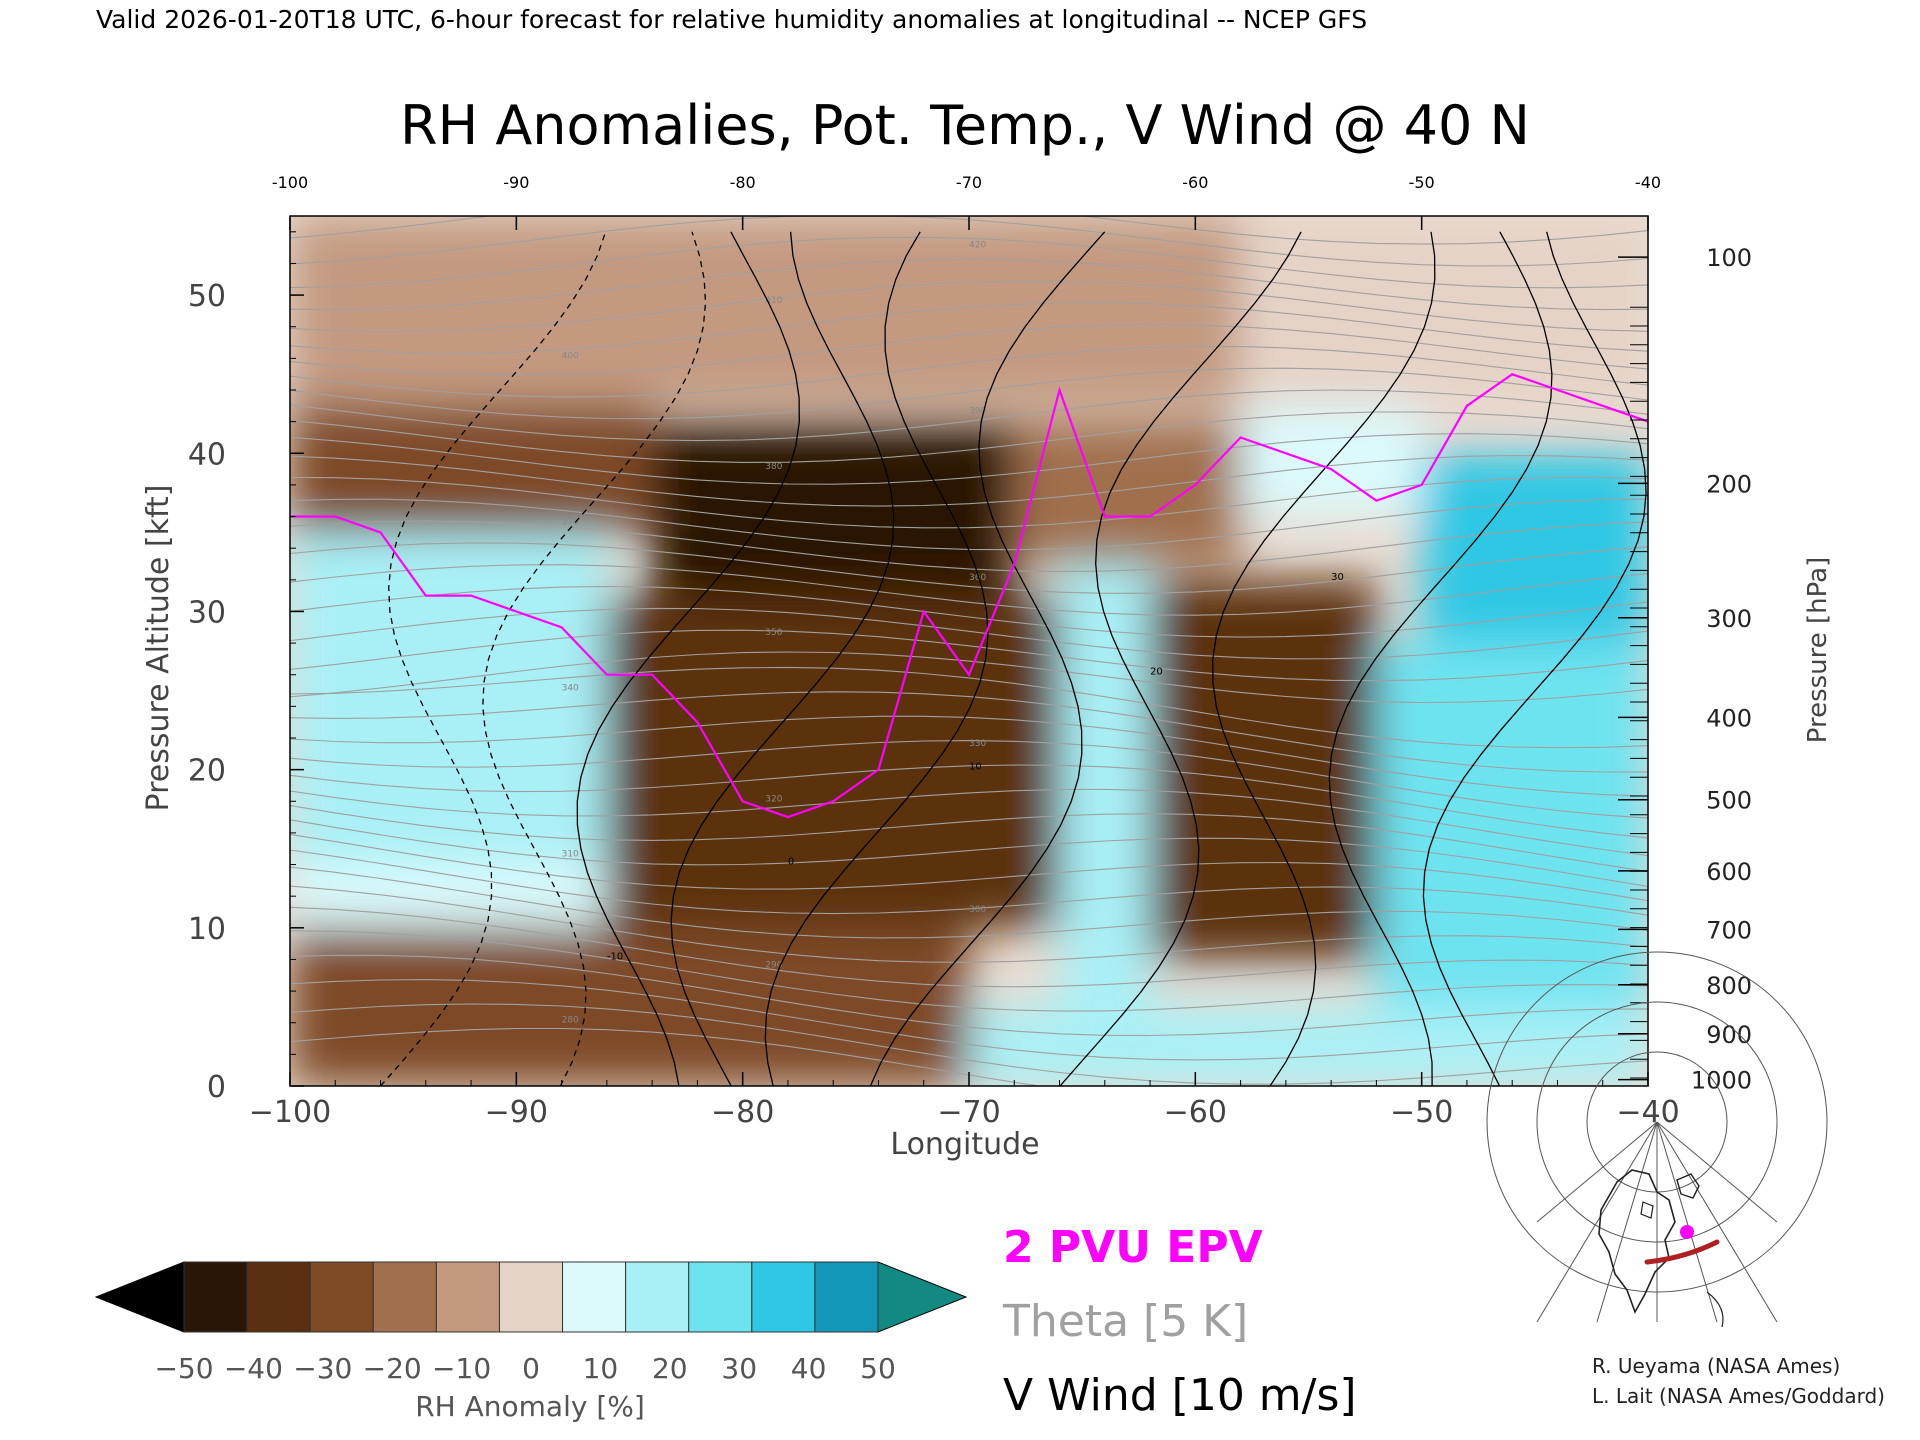  I want to click on legend-epv: 2 PVU EPV, so click(1133, 1247).